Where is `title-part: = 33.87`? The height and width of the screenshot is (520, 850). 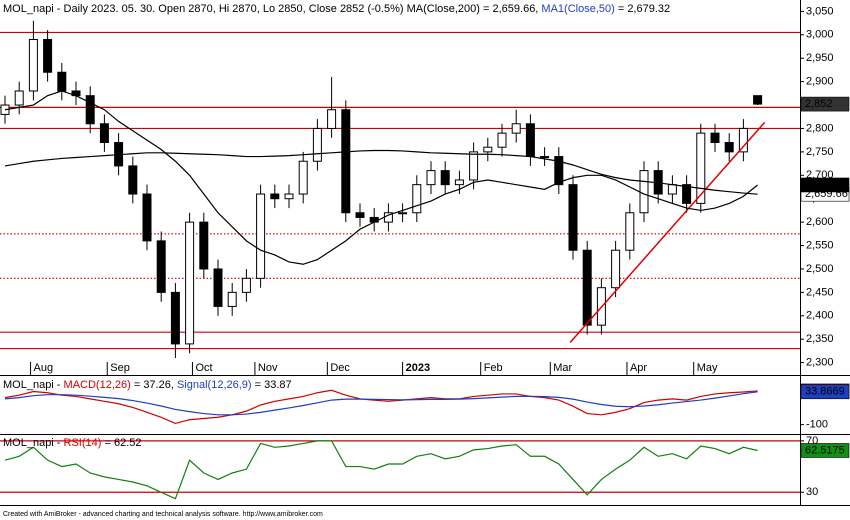
title-part: = 33.87 is located at coordinates (272, 385).